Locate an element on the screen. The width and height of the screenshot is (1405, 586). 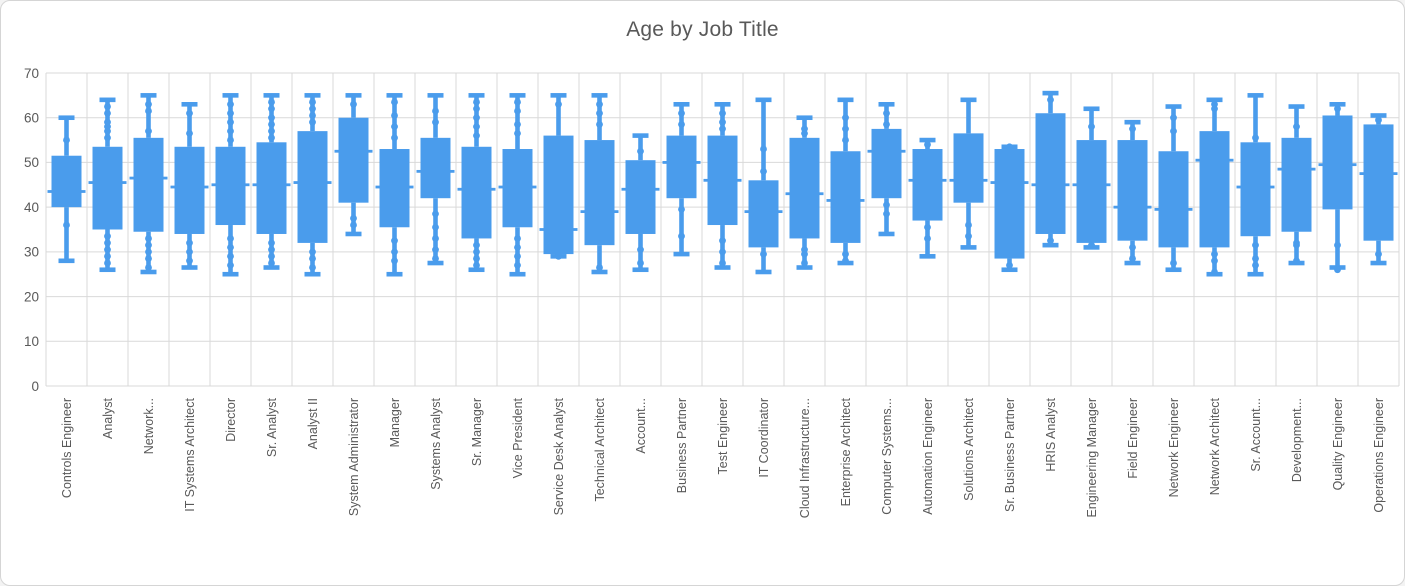
box-technical-architect is located at coordinates (599, 184).